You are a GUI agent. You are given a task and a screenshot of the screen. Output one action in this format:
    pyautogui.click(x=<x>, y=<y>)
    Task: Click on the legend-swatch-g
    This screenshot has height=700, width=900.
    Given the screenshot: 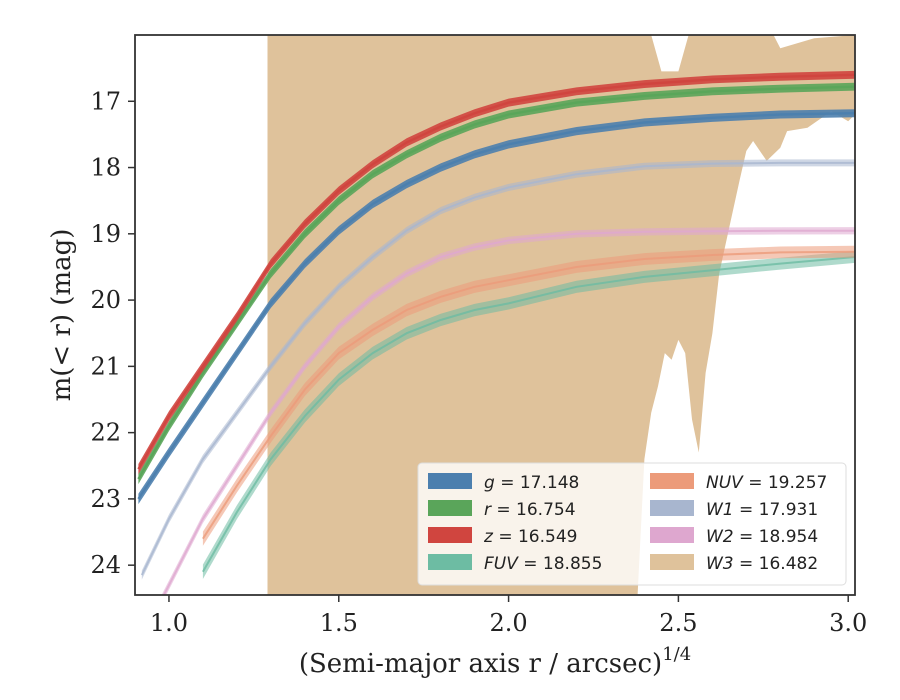 What is the action you would take?
    pyautogui.click(x=450, y=481)
    